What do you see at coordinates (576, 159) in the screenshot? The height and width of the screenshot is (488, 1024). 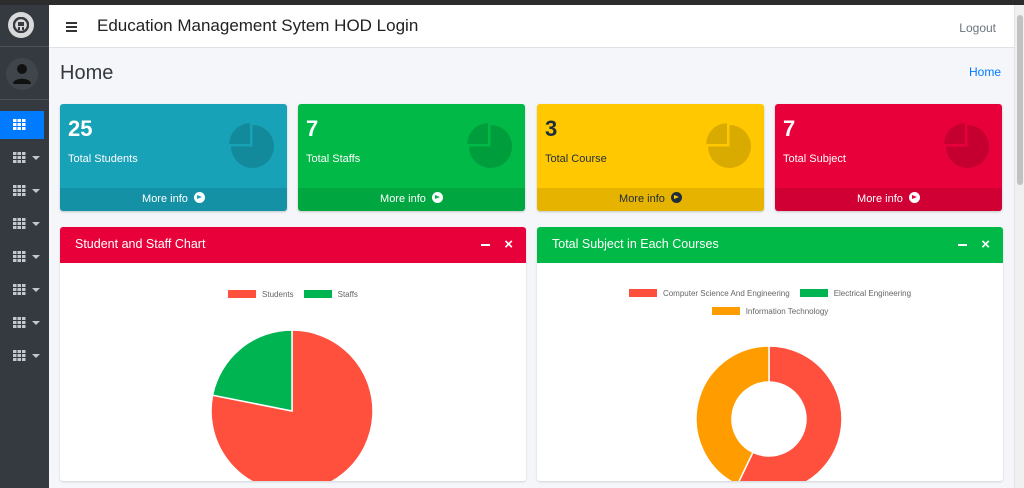 I see `stat-label: Total Course` at bounding box center [576, 159].